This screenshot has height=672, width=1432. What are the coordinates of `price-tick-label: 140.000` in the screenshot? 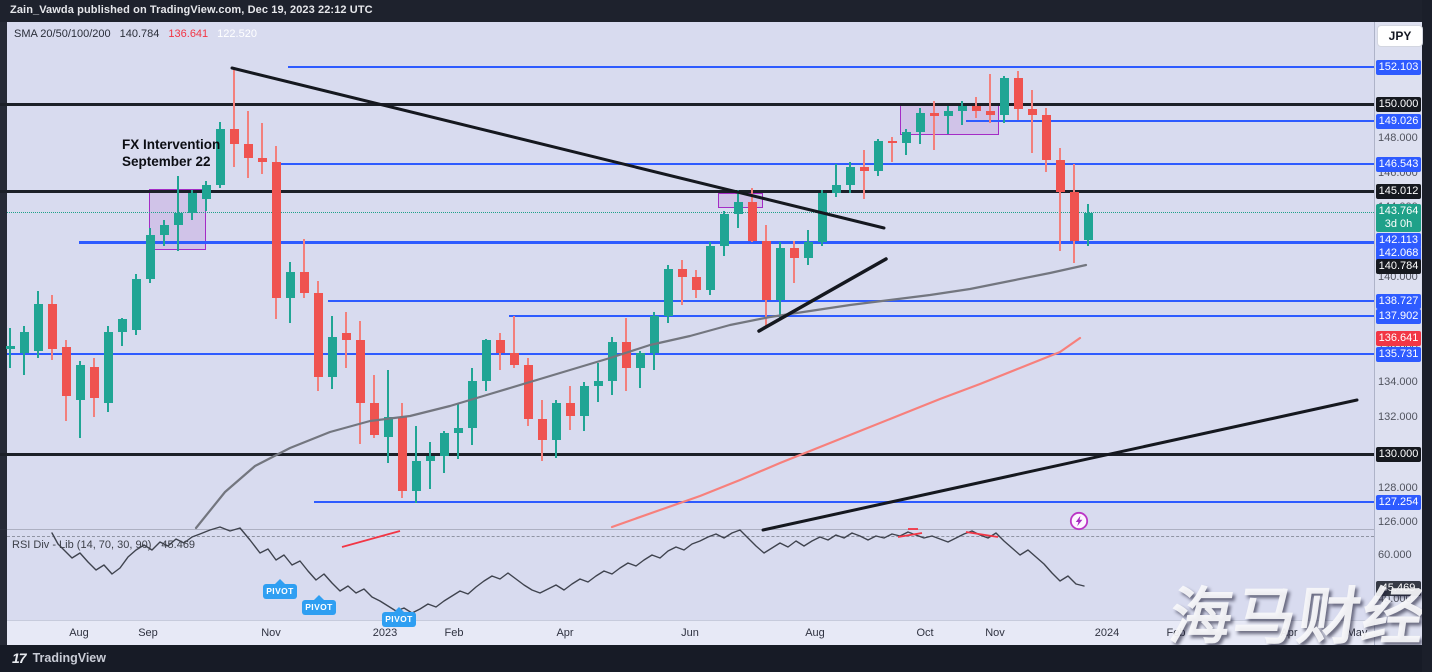 It's located at (1398, 277).